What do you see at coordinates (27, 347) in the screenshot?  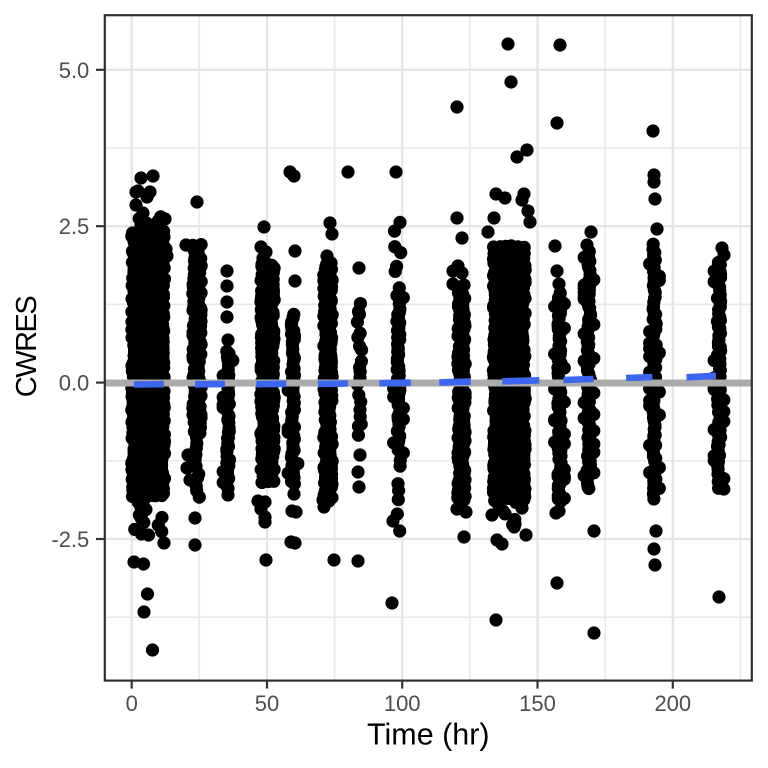 I see `svg-text: CWRES` at bounding box center [27, 347].